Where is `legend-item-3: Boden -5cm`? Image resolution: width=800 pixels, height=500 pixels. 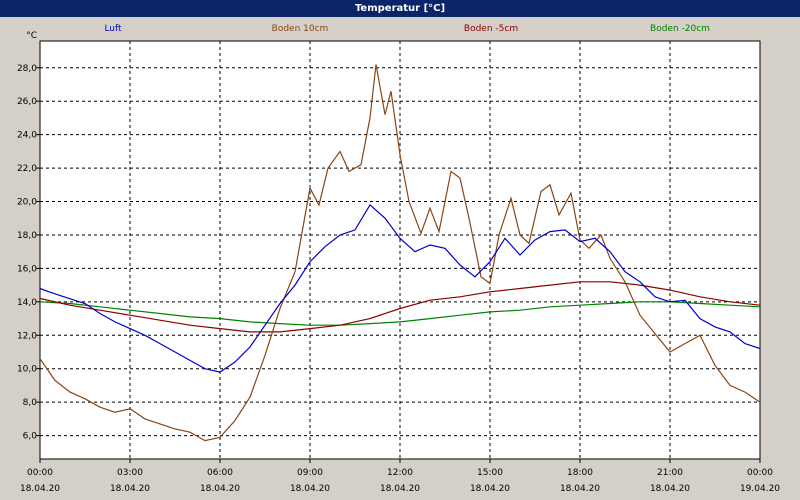 legend-item-3: Boden -5cm is located at coordinates (491, 29).